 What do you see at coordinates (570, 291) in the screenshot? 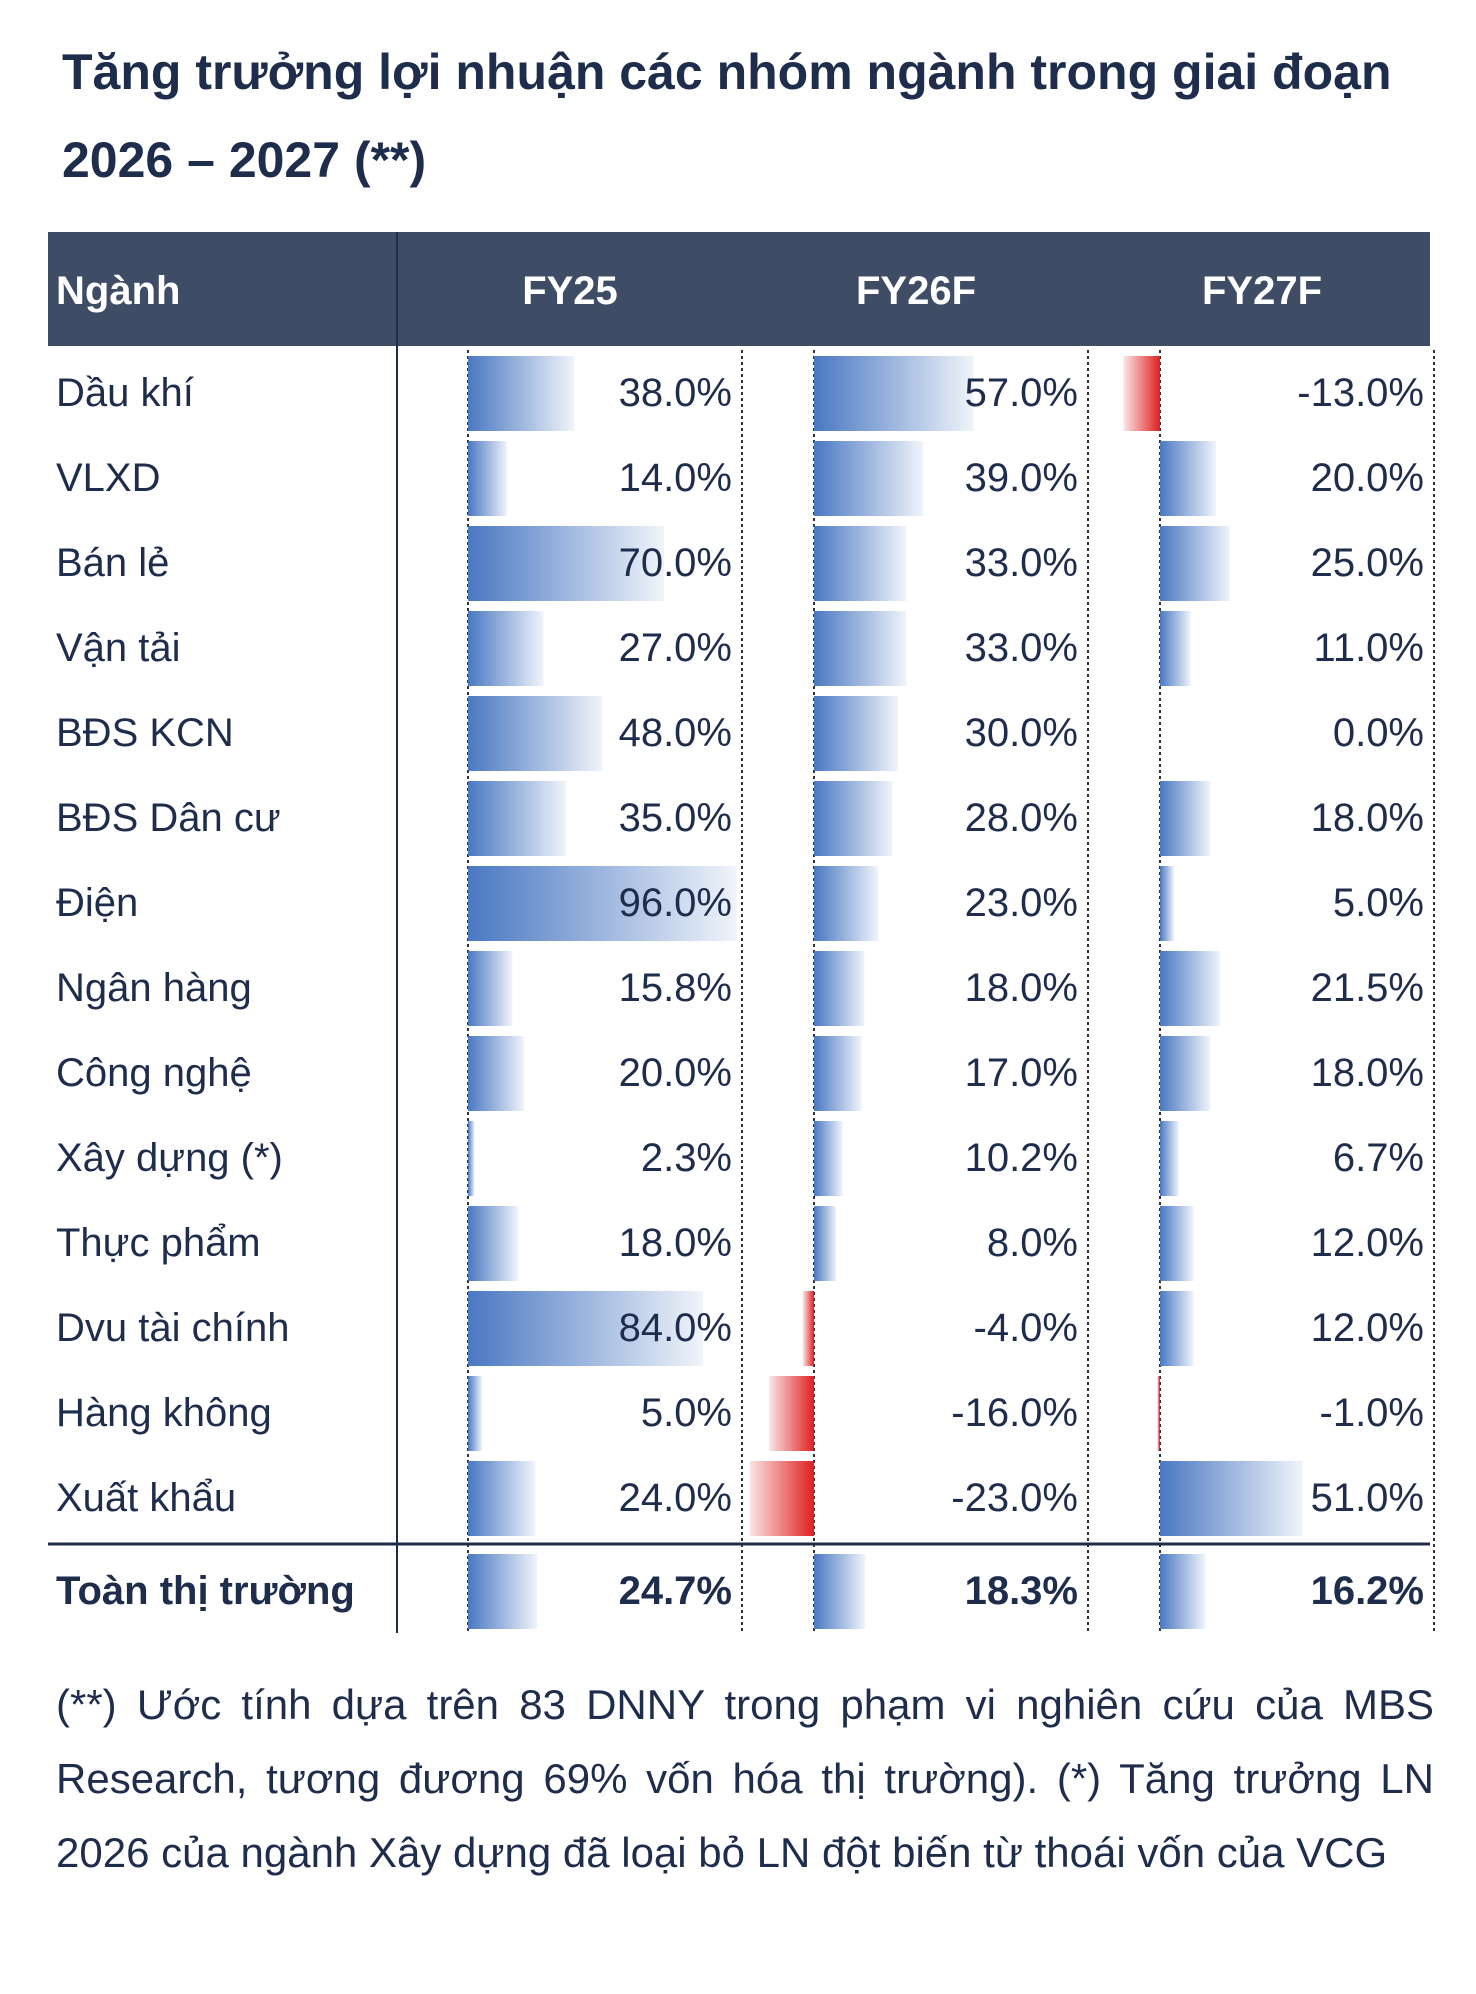
I see `header-fy25: FY25` at bounding box center [570, 291].